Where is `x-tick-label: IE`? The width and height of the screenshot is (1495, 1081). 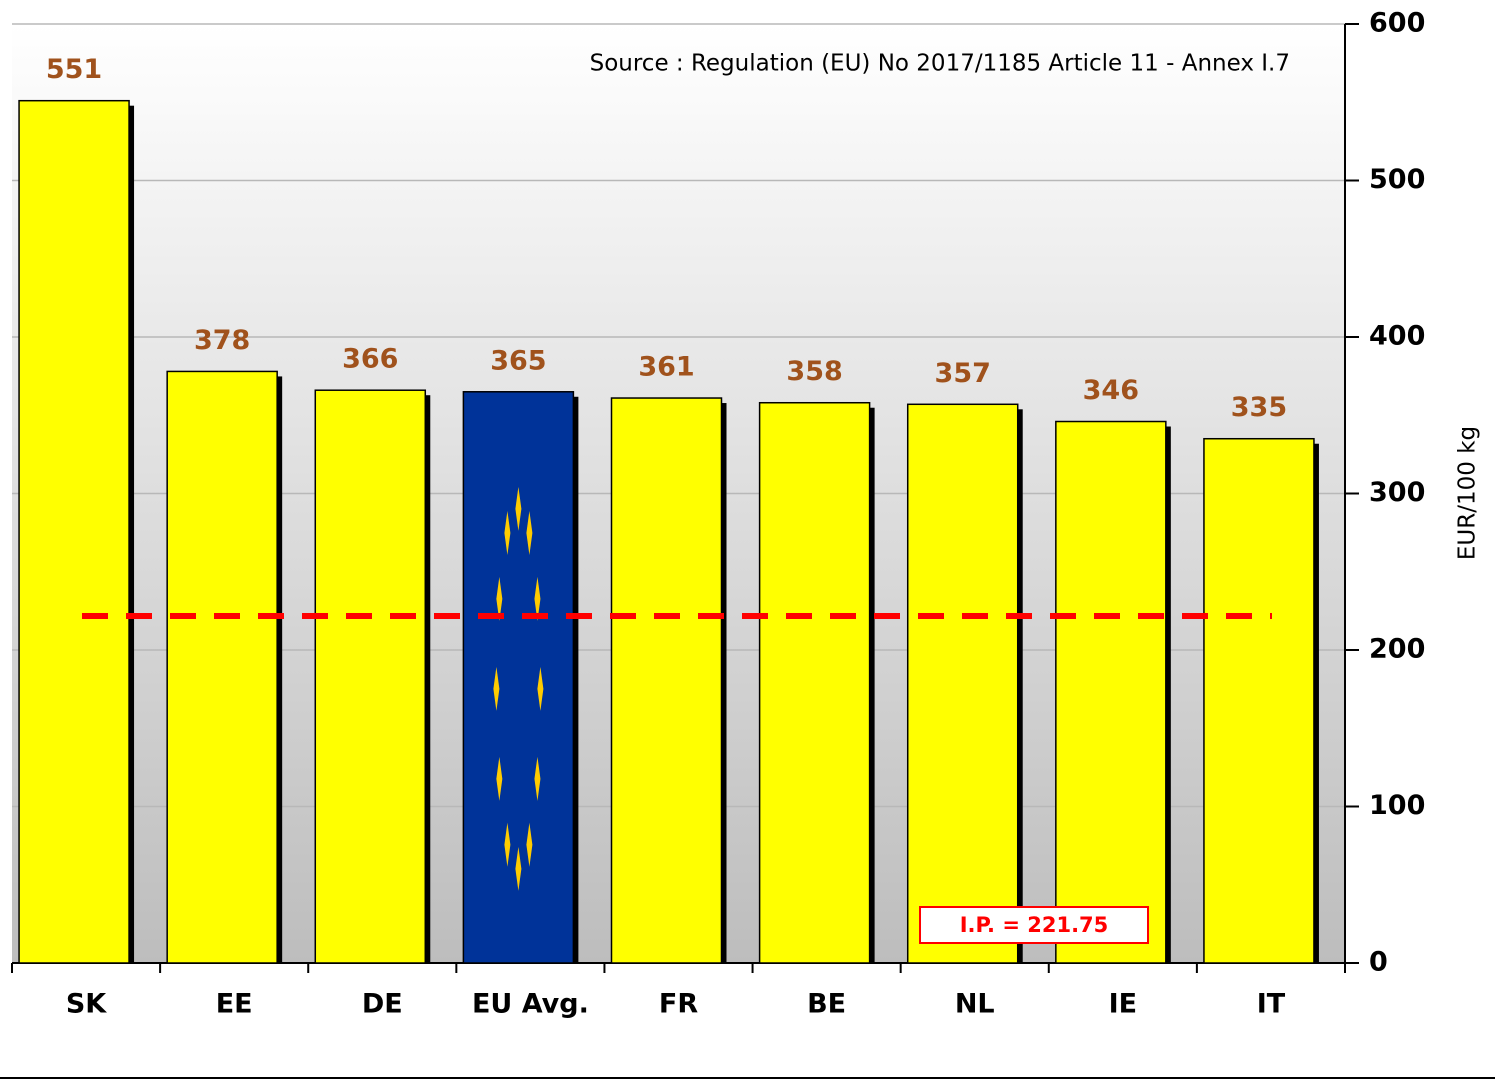 x-tick-label: IE is located at coordinates (1123, 1004).